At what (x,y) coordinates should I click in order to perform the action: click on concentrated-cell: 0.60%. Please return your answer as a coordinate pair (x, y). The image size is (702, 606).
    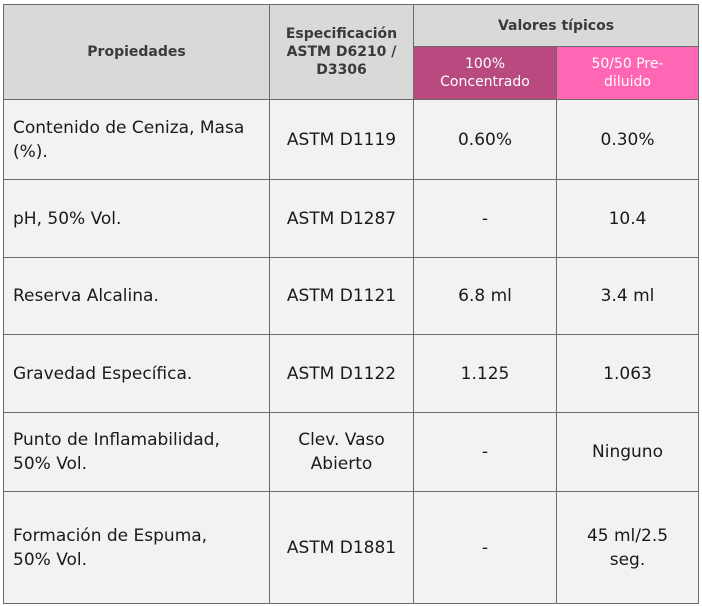
    Looking at the image, I should click on (485, 139).